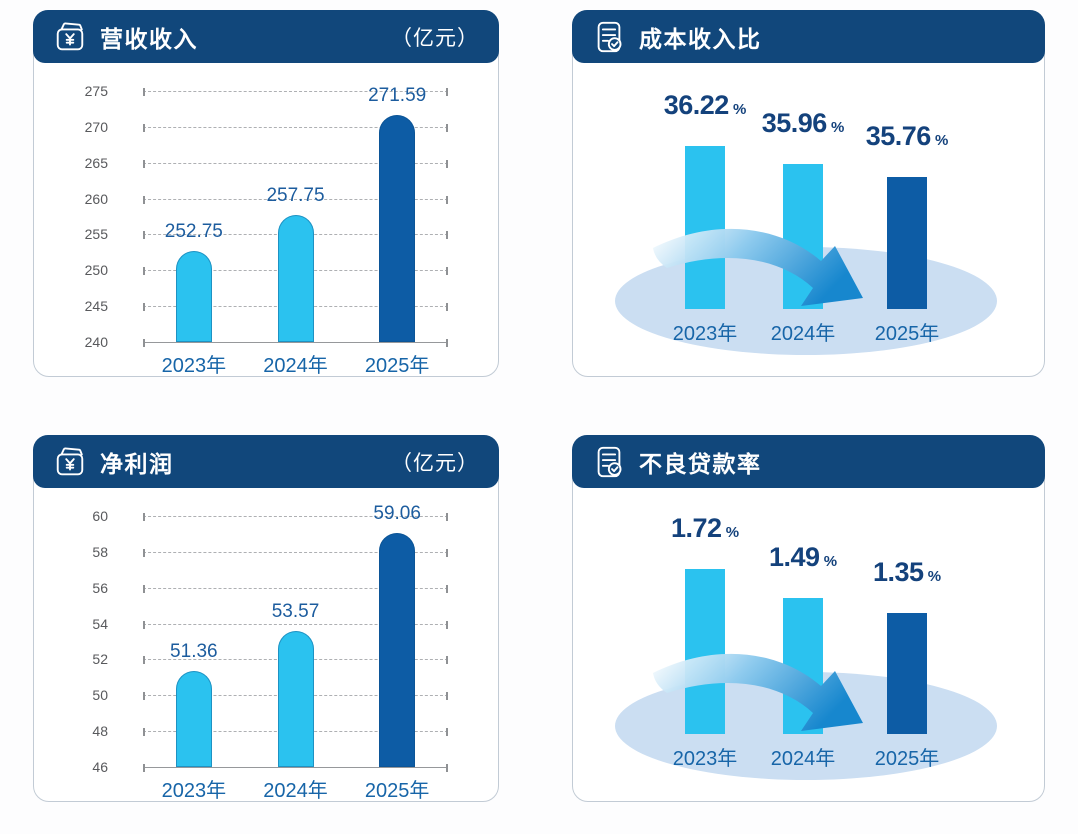 The width and height of the screenshot is (1078, 834). What do you see at coordinates (808, 461) in the screenshot?
I see `panel-npl-header: 不良贷款率` at bounding box center [808, 461].